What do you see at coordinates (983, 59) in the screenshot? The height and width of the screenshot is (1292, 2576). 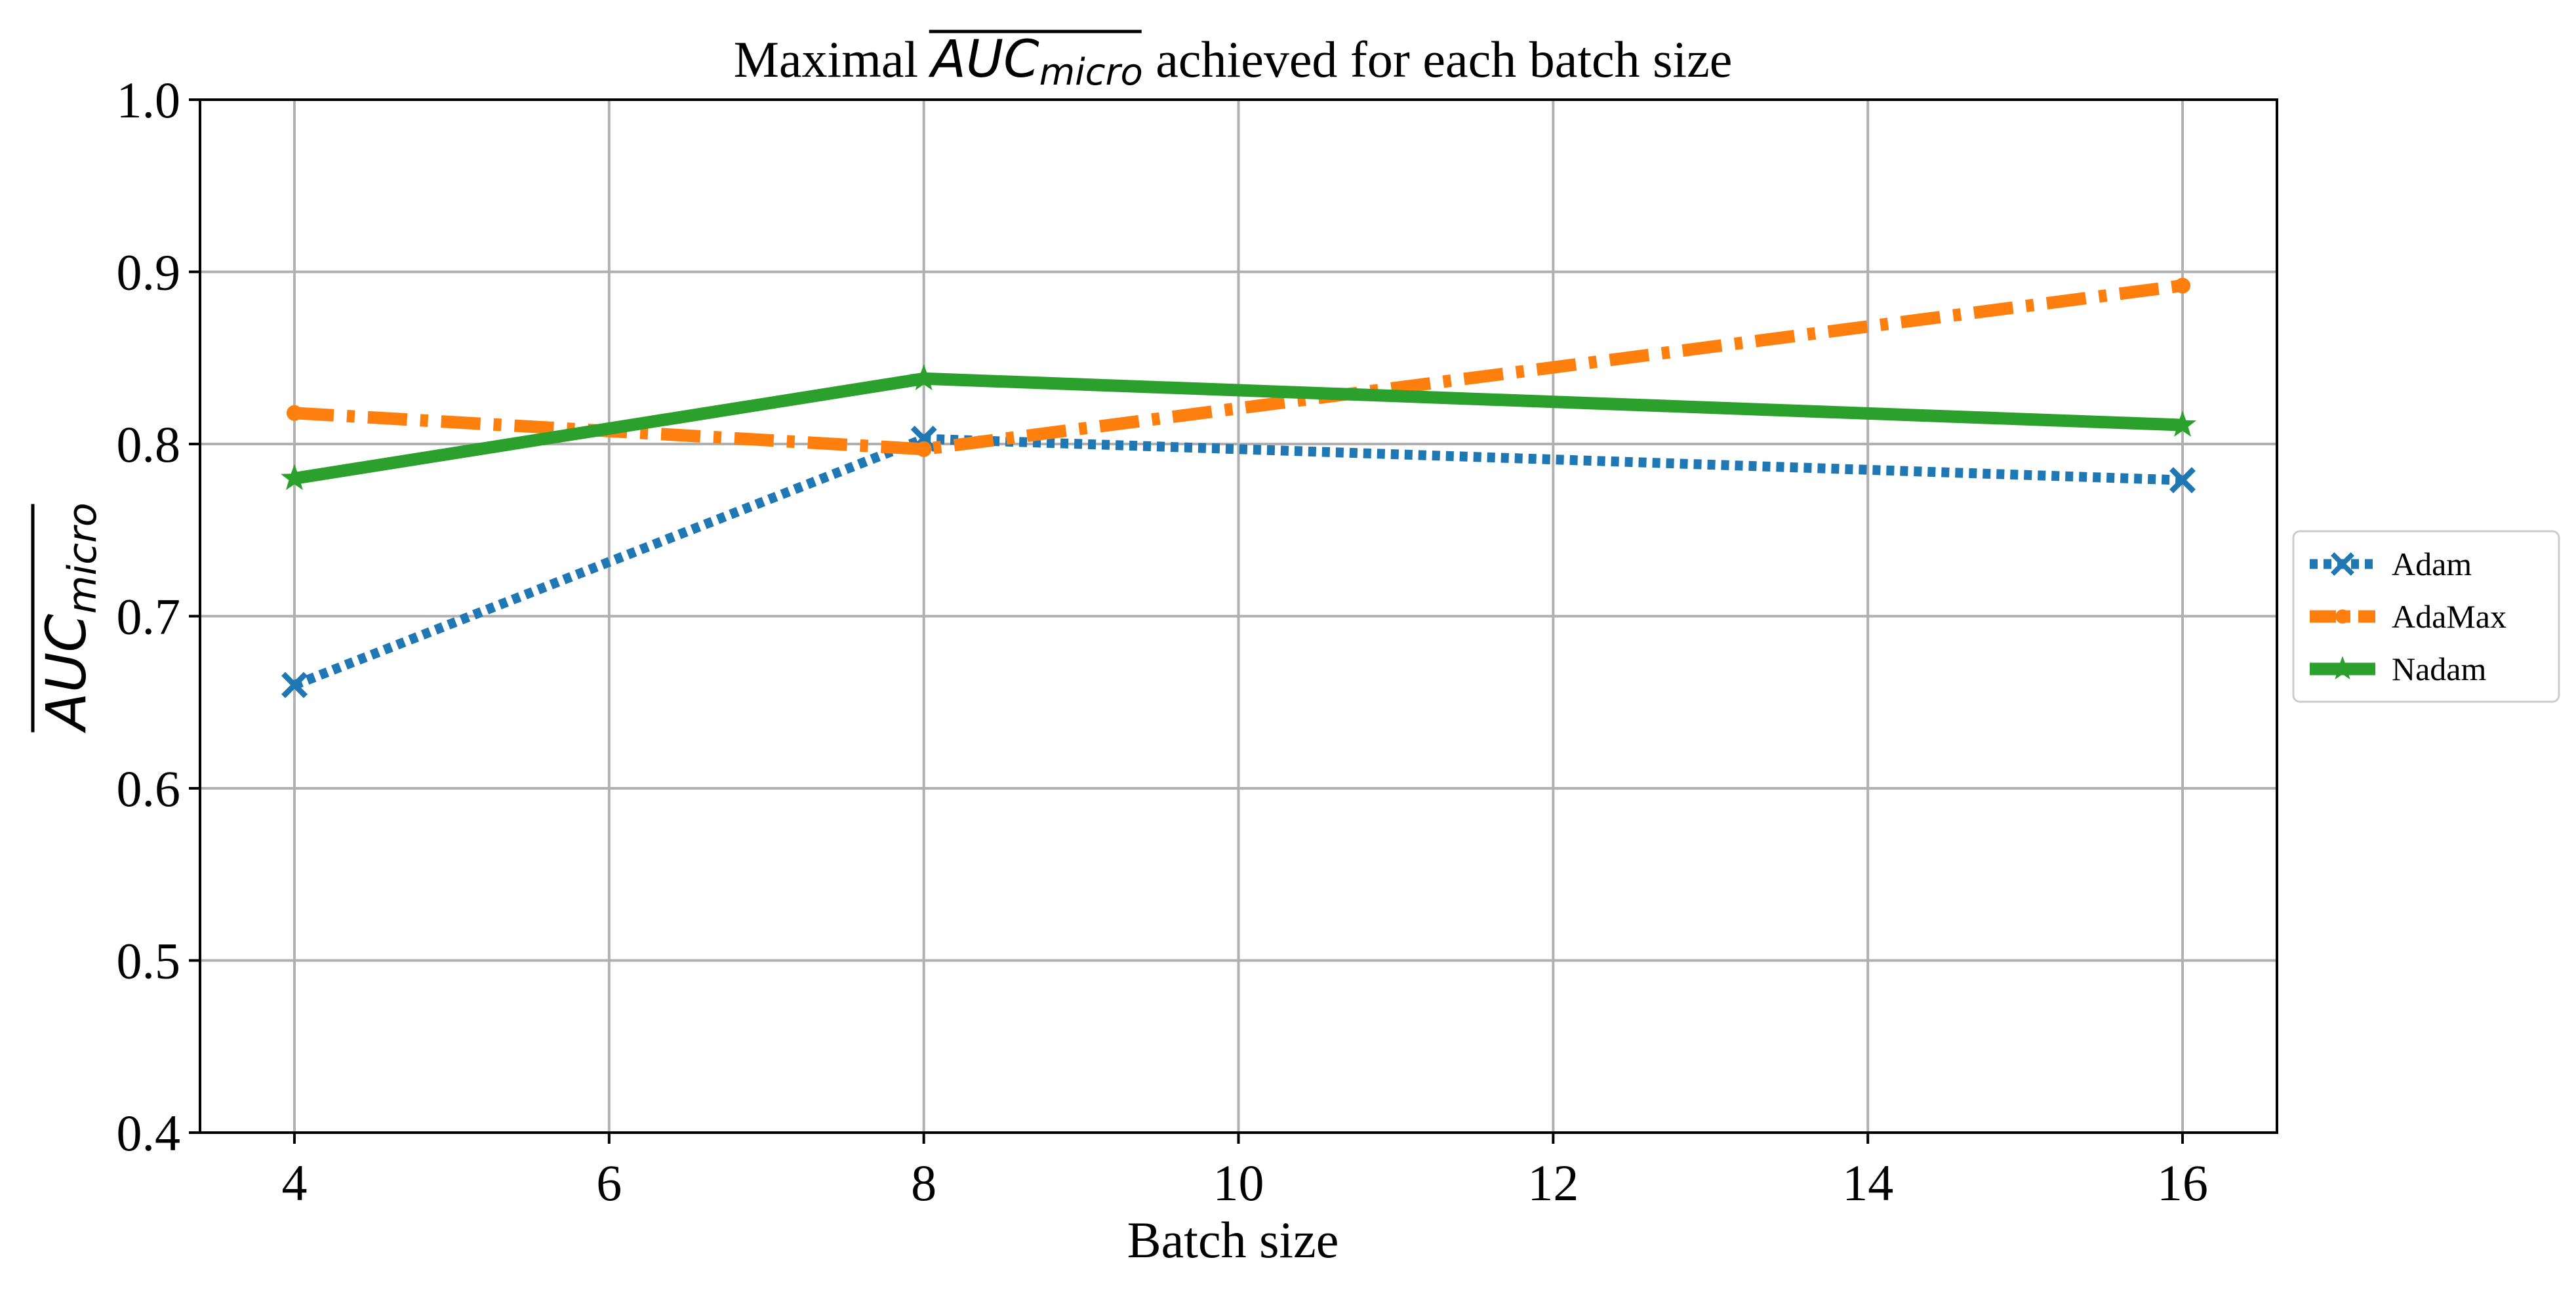 I see `title-metric: AUC` at bounding box center [983, 59].